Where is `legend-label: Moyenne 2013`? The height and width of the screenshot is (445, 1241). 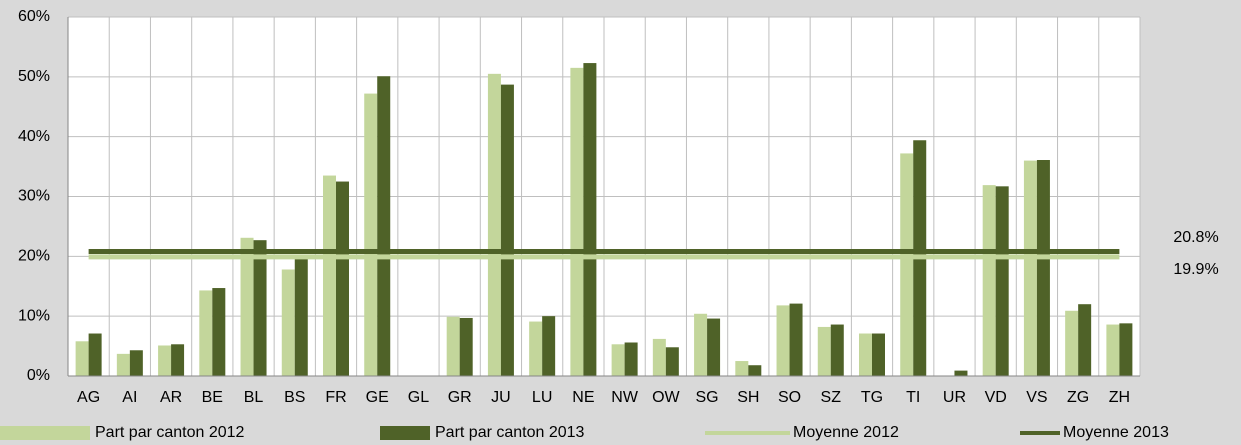
legend-label: Moyenne 2013 is located at coordinates (1116, 432).